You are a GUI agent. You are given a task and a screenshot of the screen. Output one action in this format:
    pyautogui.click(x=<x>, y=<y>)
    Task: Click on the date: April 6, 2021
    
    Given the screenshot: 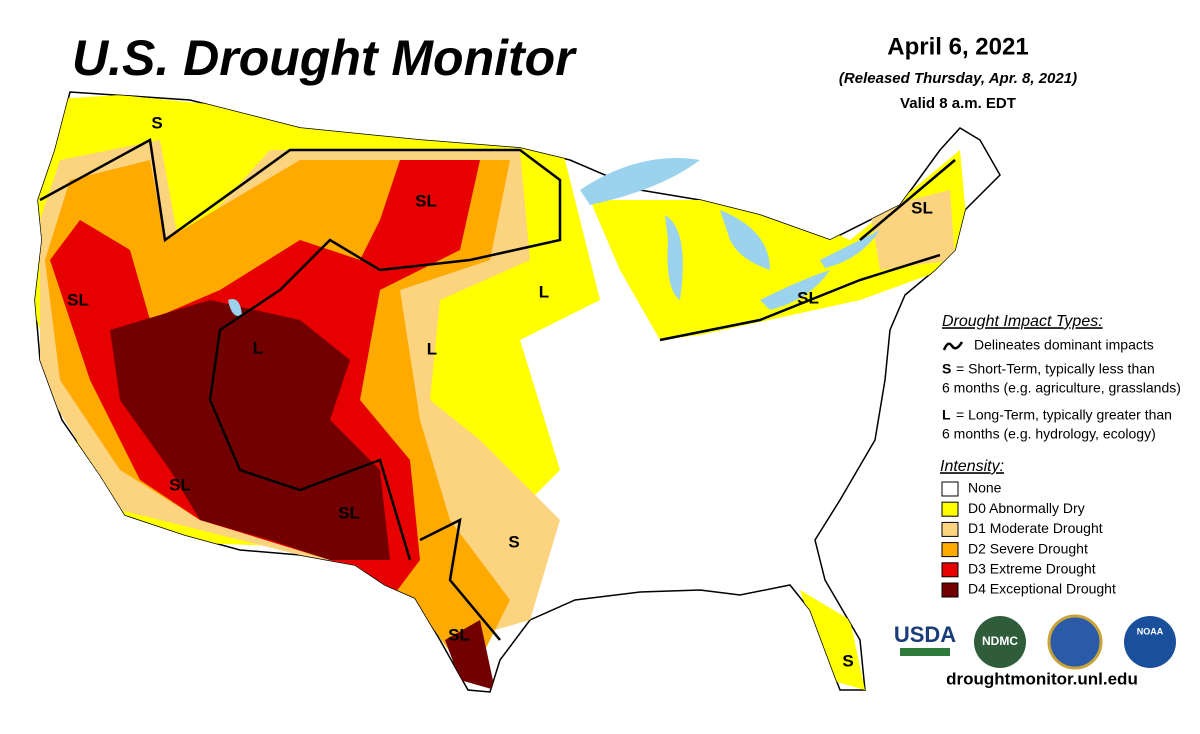 What is the action you would take?
    pyautogui.click(x=957, y=46)
    